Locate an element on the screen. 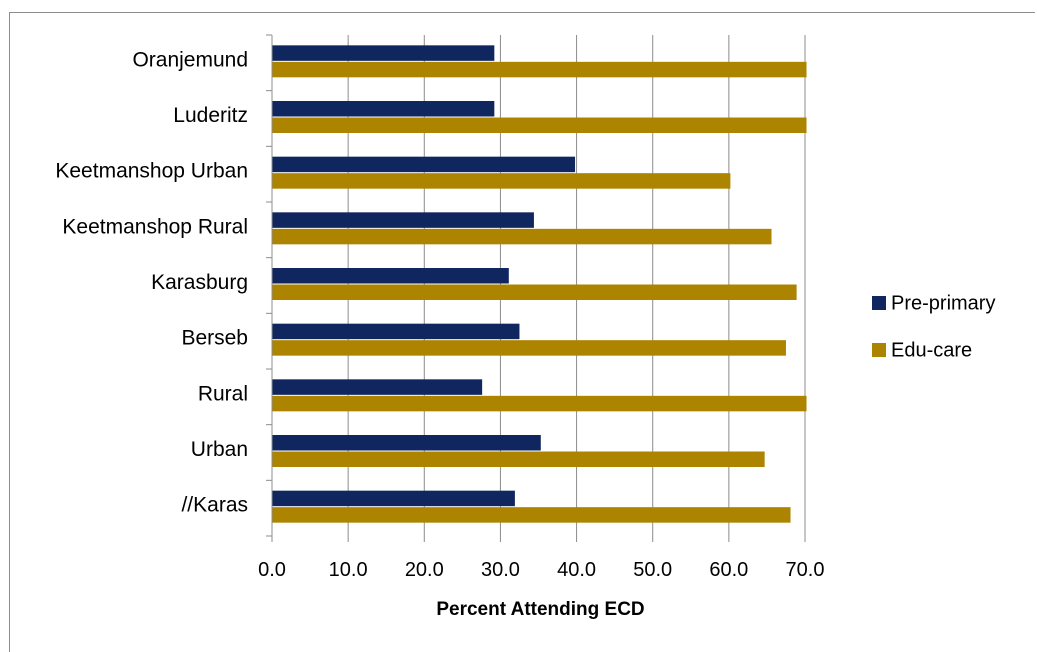 The width and height of the screenshot is (1037, 652). category-label: Keetmanshop Rural is located at coordinates (155, 226).